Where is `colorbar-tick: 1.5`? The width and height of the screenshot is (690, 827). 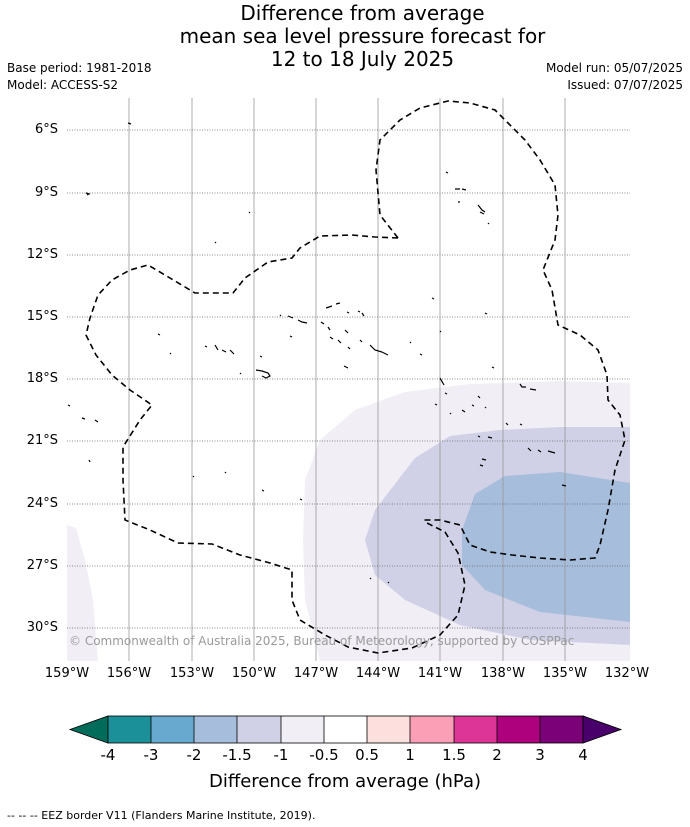 colorbar-tick: 1.5 is located at coordinates (454, 755).